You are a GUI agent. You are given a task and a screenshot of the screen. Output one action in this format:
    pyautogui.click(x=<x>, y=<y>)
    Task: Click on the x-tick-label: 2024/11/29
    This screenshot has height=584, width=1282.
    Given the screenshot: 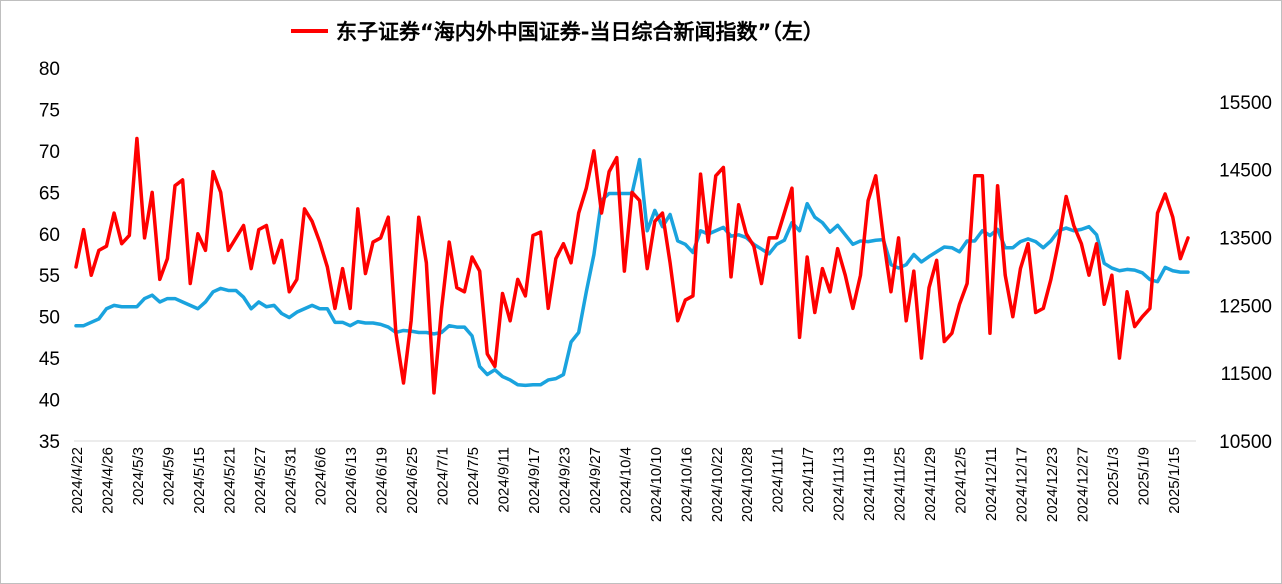 What is the action you would take?
    pyautogui.click(x=930, y=484)
    